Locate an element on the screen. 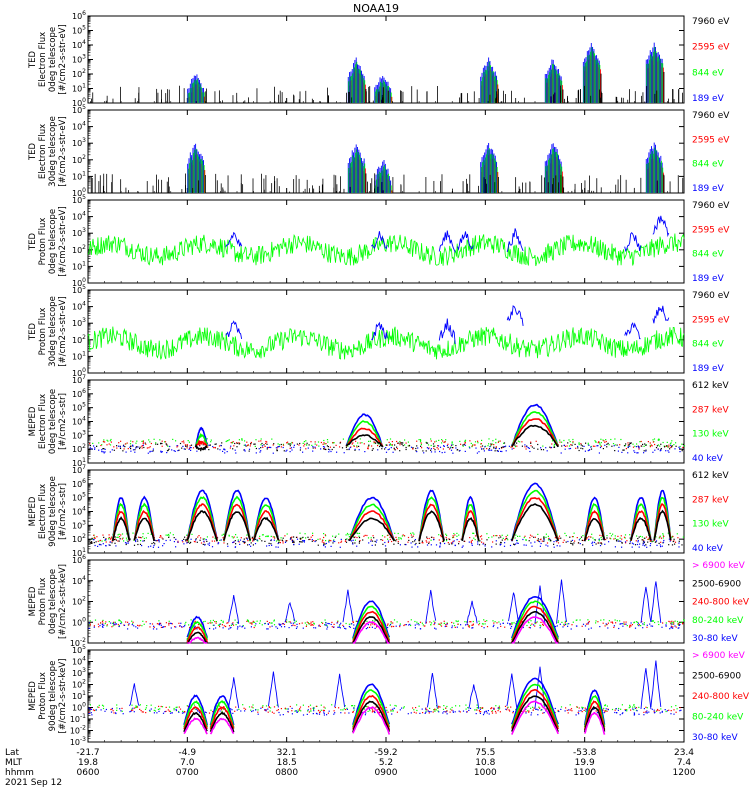  data-hump is located at coordinates (372, 526).